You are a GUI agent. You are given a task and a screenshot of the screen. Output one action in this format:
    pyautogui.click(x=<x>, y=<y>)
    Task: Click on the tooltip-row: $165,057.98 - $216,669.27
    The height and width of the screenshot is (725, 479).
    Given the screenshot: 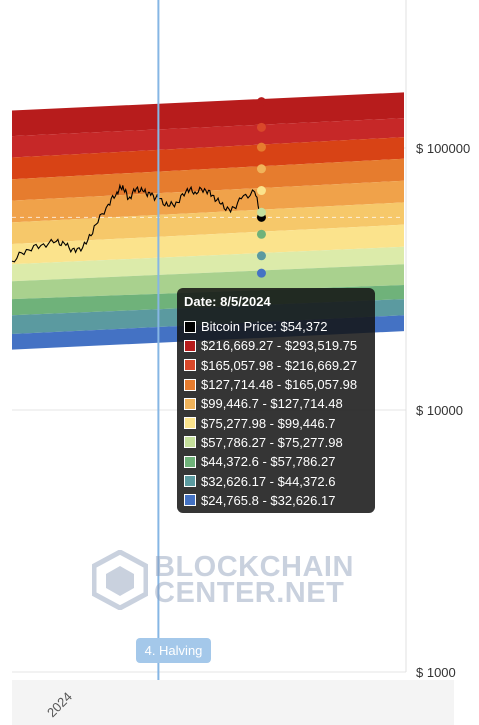 What is the action you would take?
    pyautogui.click(x=276, y=365)
    